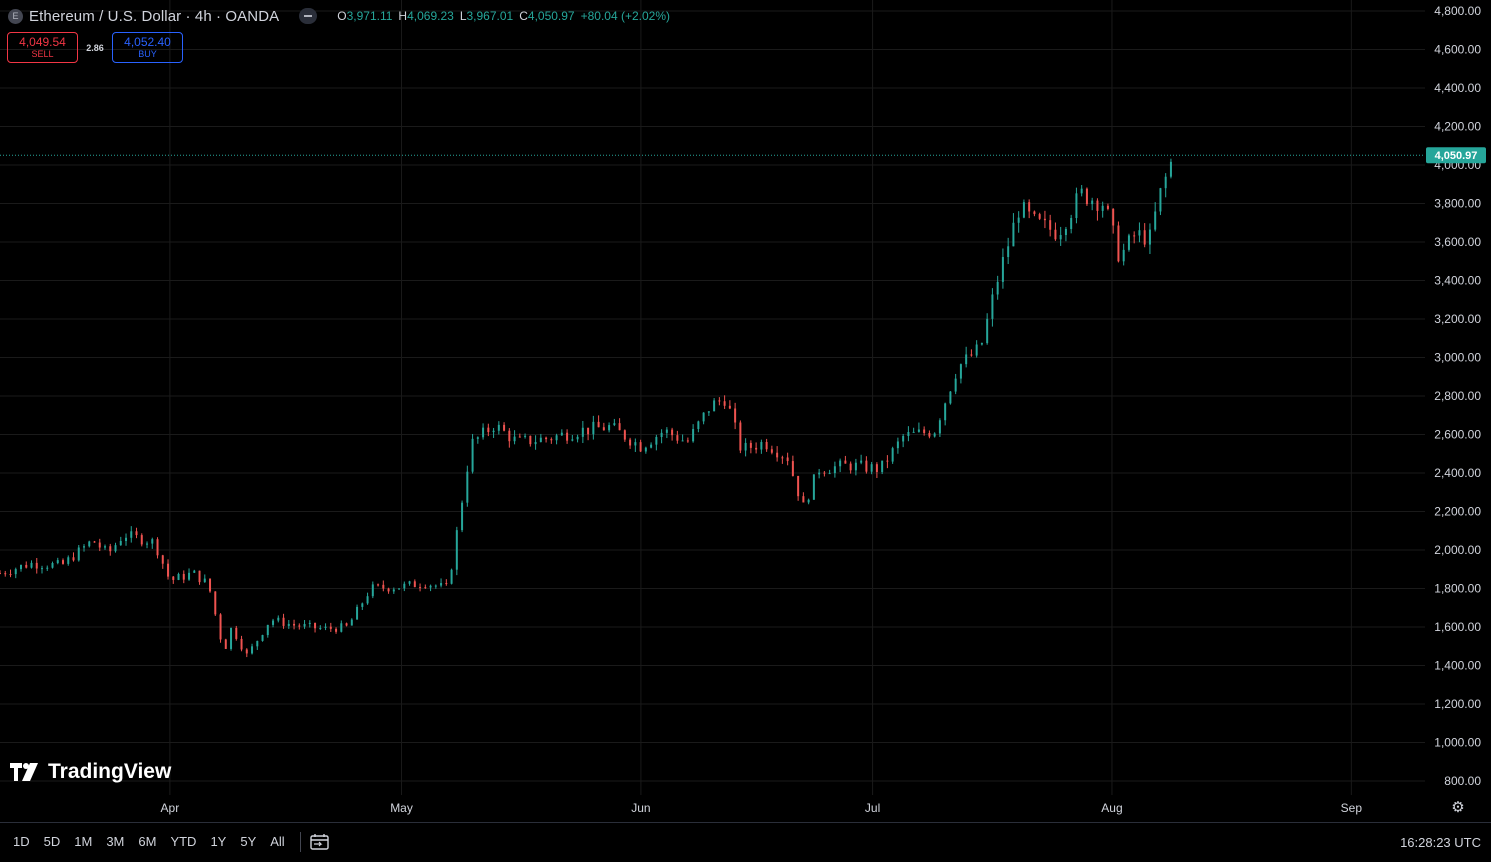  I want to click on range-1d: 1D, so click(21, 841).